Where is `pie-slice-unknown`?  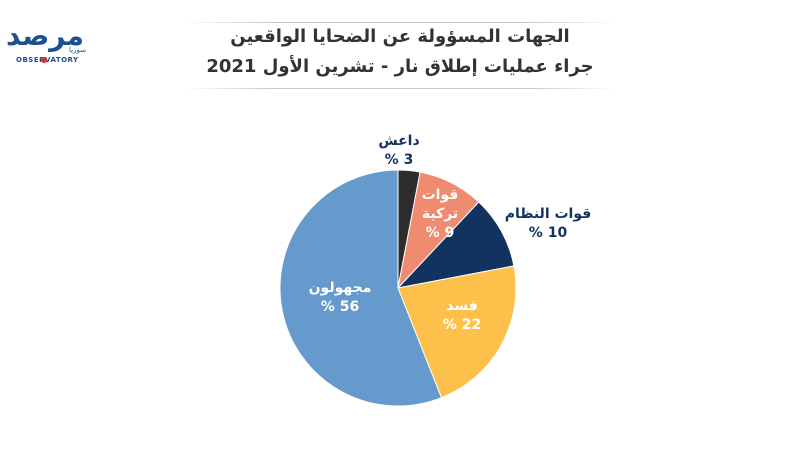 pie-slice-unknown is located at coordinates (361, 288).